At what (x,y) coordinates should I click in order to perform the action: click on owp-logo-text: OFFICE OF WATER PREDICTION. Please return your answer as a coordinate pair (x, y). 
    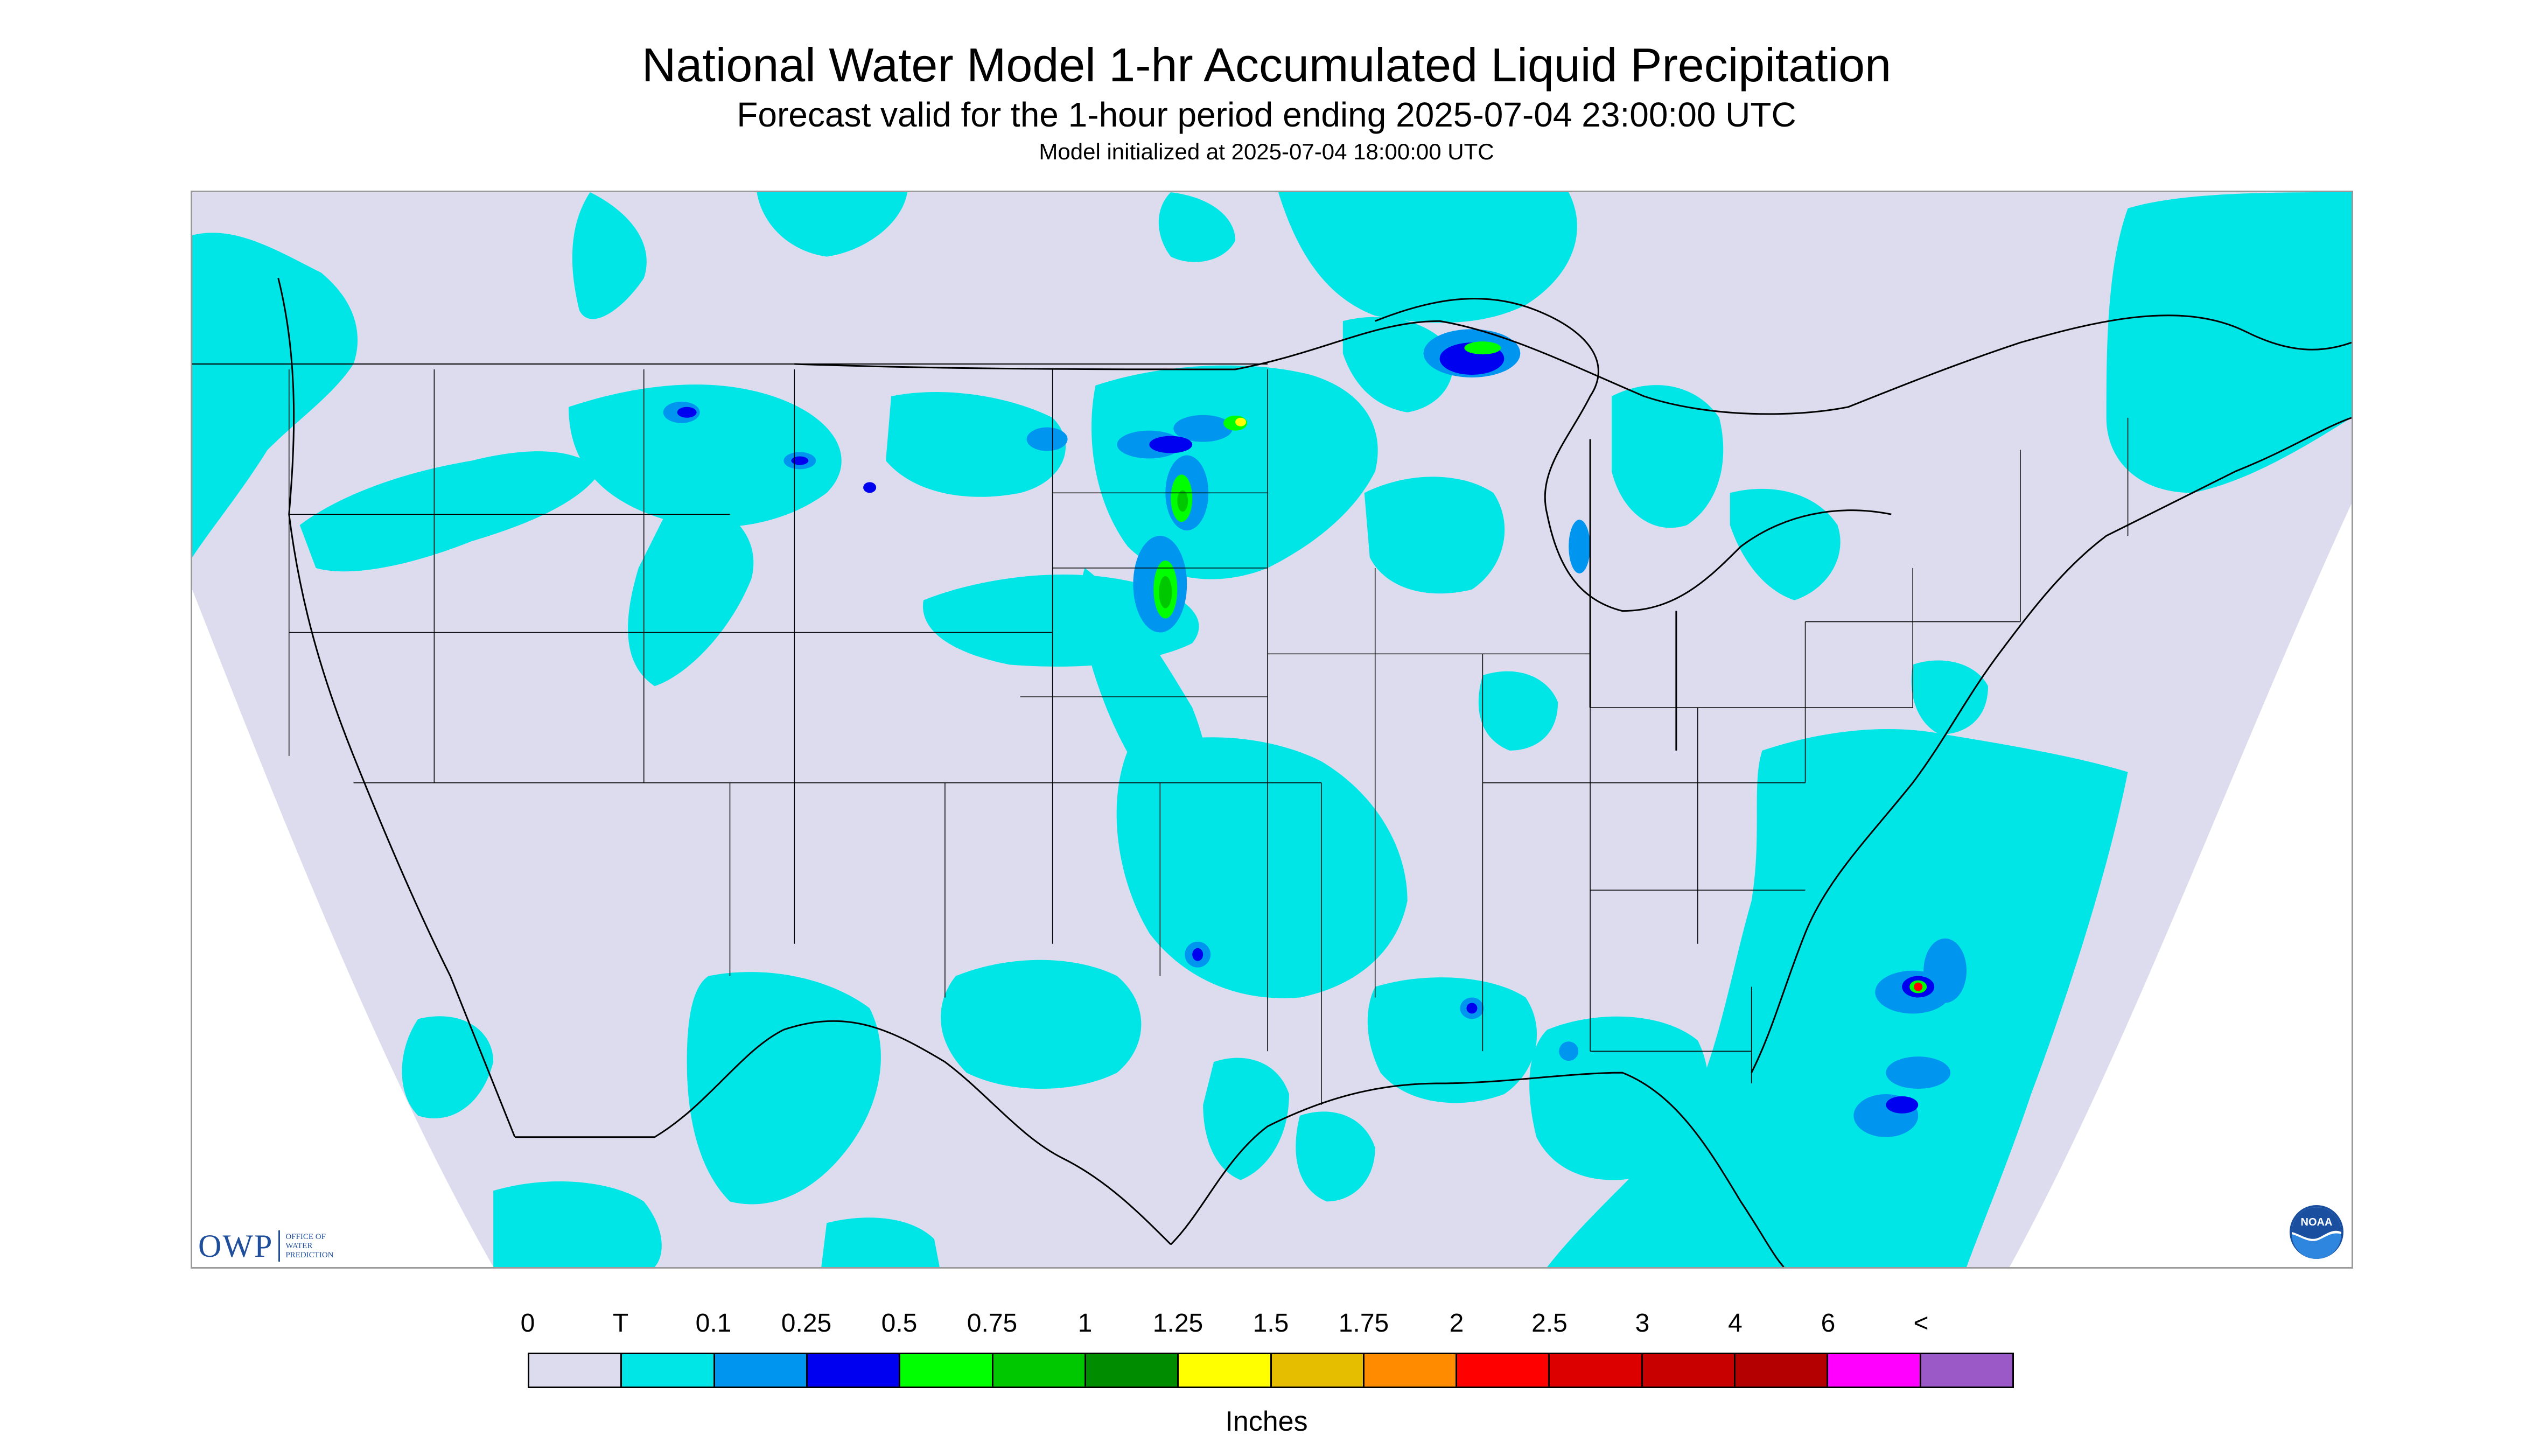
    Looking at the image, I should click on (309, 1246).